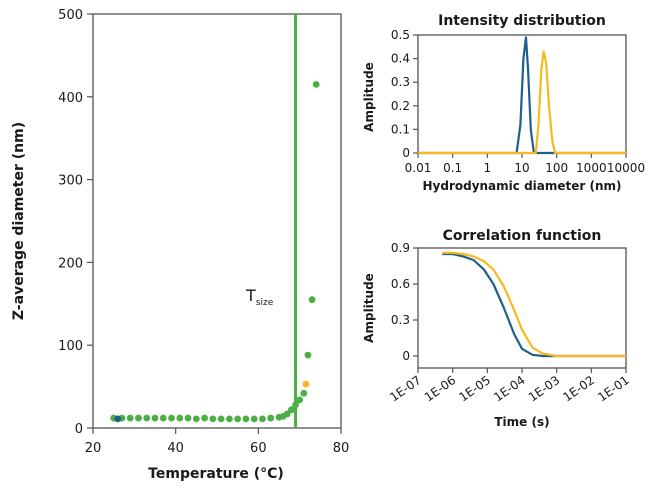  What do you see at coordinates (75, 222) in the screenshot?
I see `main-y-ticks: 0 100 200 300 400 500` at bounding box center [75, 222].